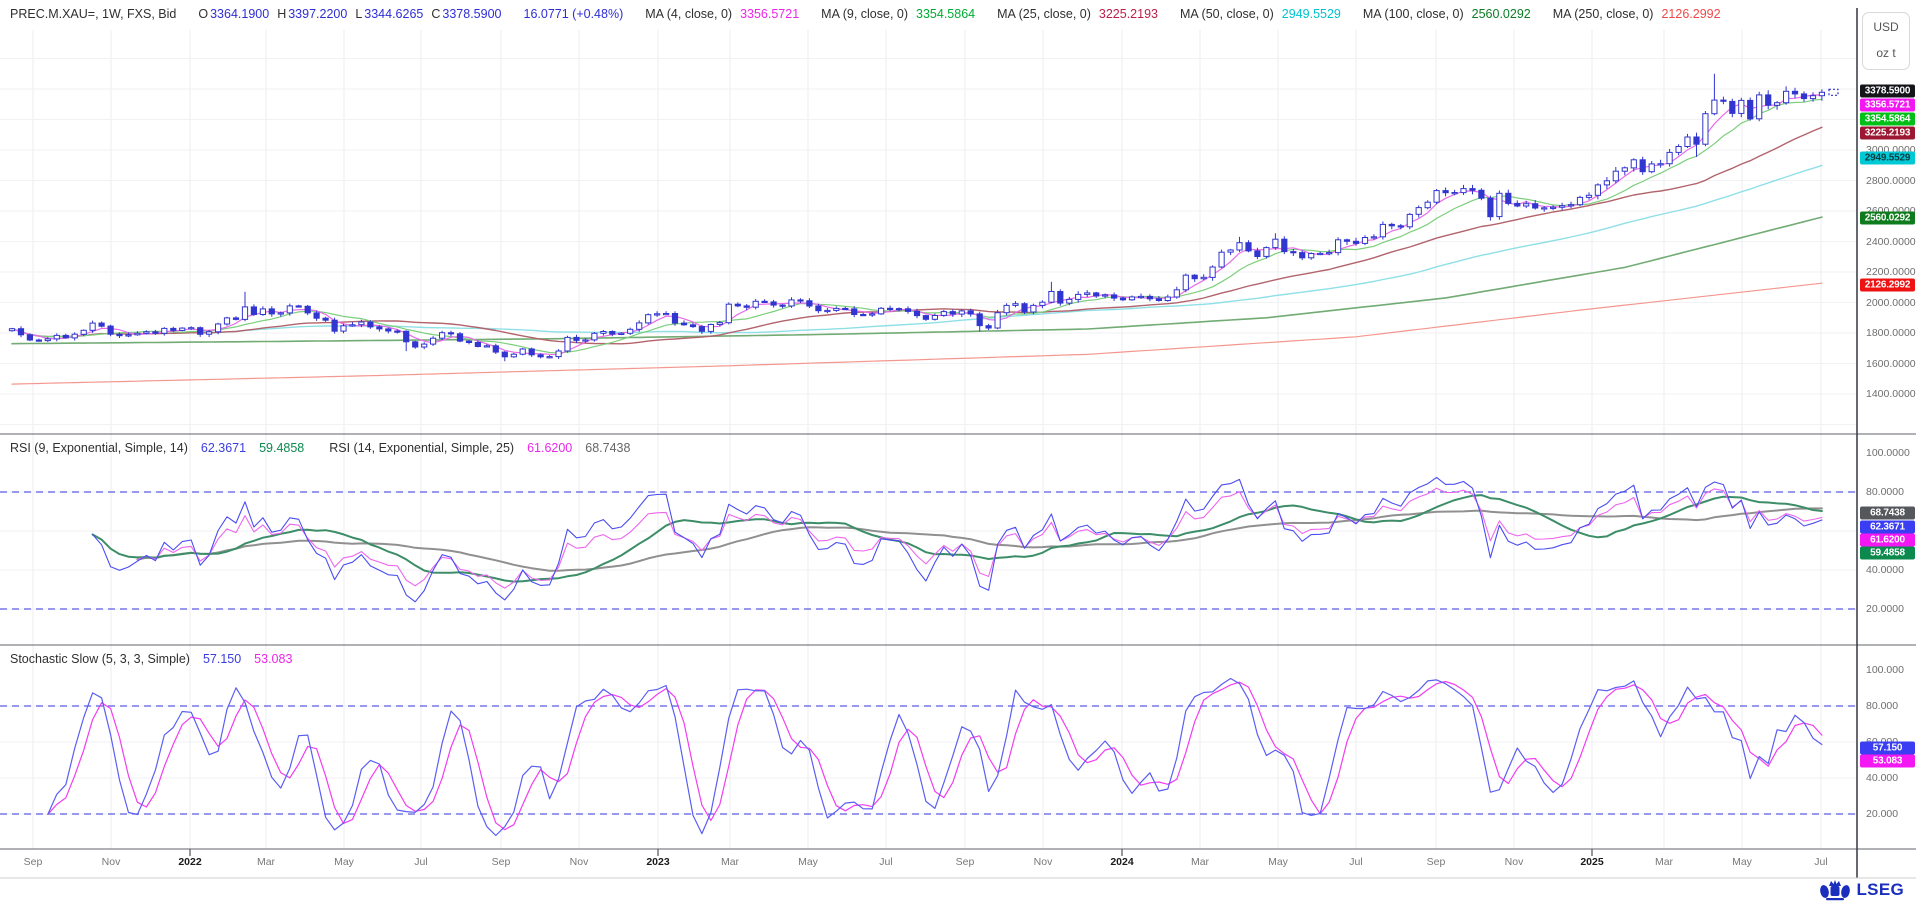 The image size is (1916, 905). Describe the element at coordinates (436, 14) in the screenshot. I see `ohlc-label-C: C` at that location.